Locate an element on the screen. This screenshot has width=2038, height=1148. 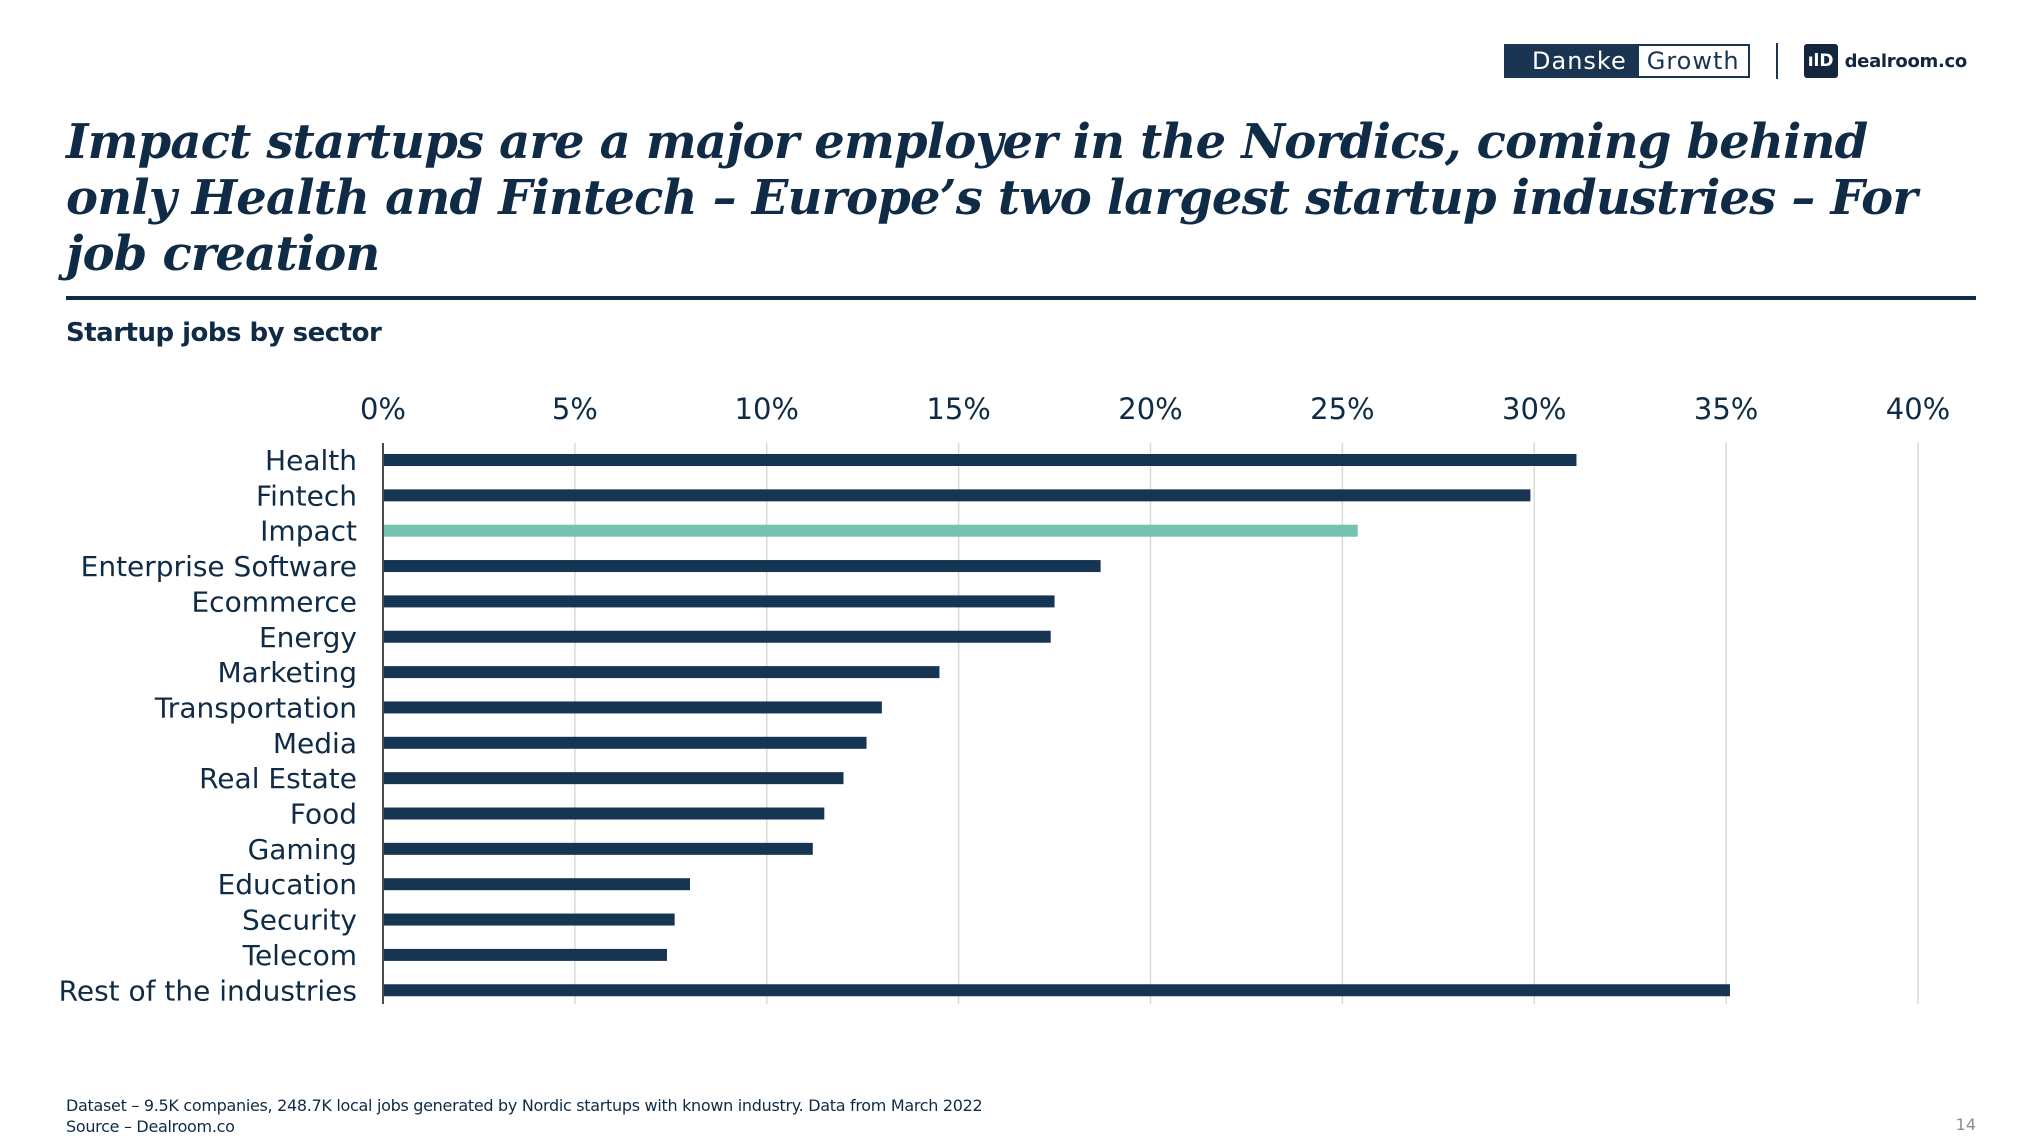
x-tick-label: 0% is located at coordinates (383, 409).